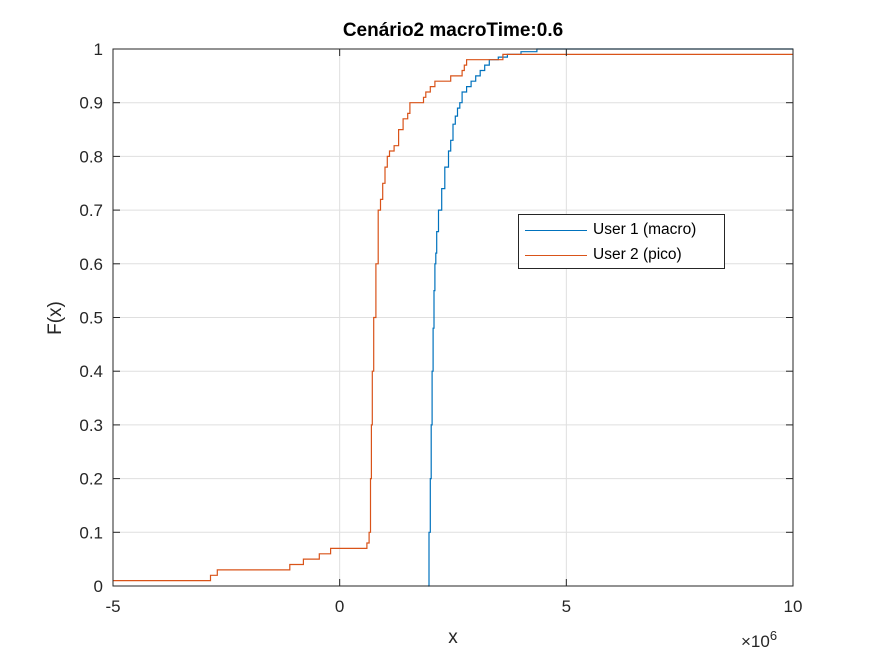  What do you see at coordinates (339, 606) in the screenshot?
I see `x-tick-label: 0` at bounding box center [339, 606].